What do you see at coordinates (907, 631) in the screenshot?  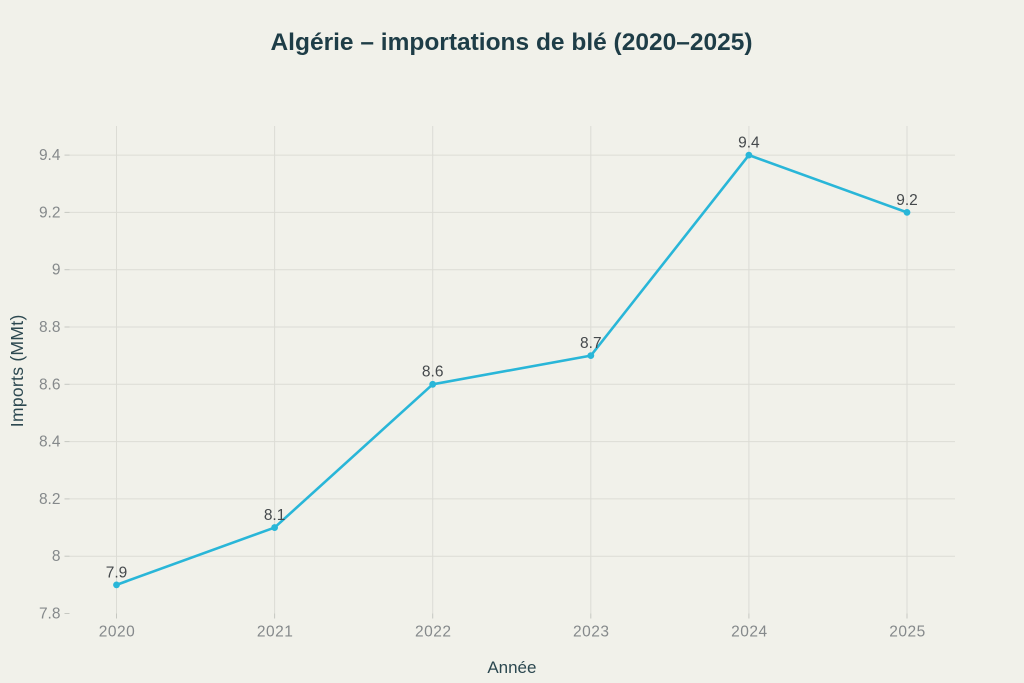 I see `svg-text: 2025` at bounding box center [907, 631].